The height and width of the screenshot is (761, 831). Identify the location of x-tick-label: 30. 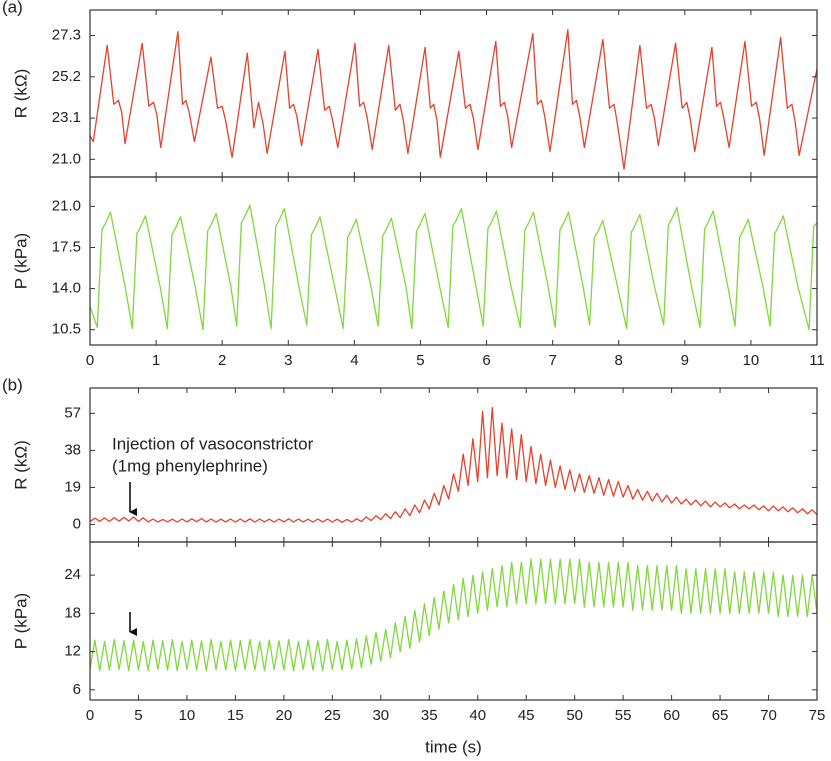
(380, 715).